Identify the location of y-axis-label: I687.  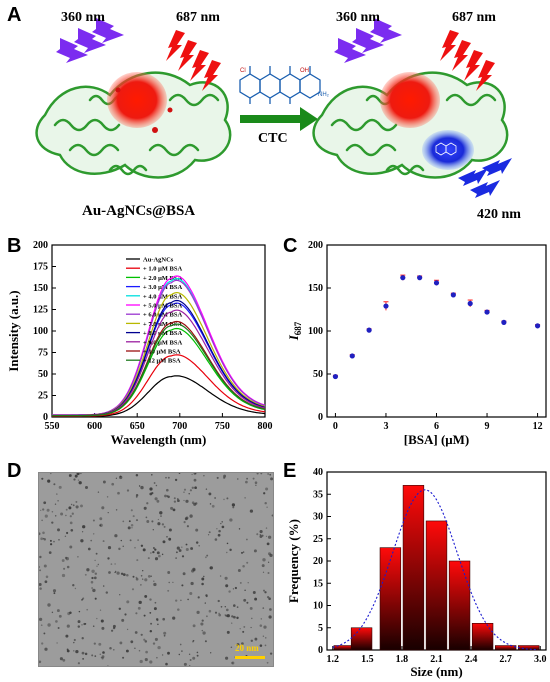
(294, 331).